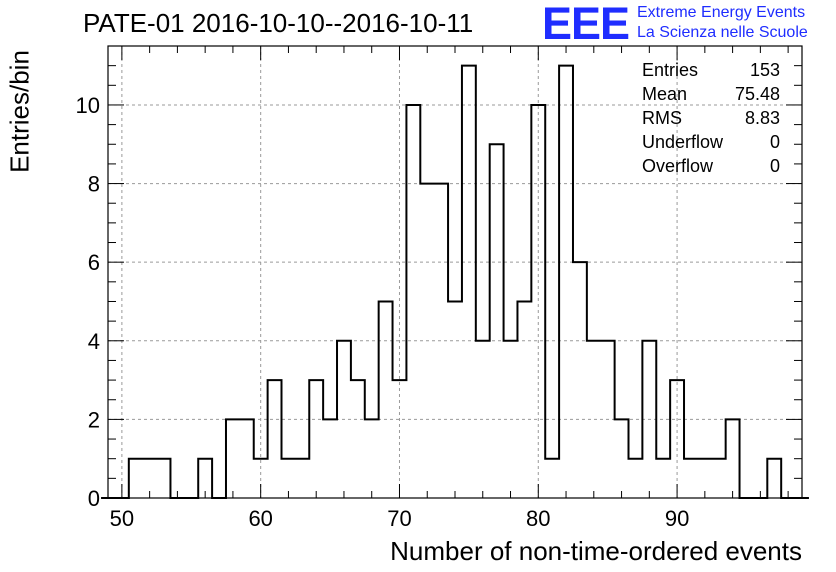 The image size is (836, 572). Describe the element at coordinates (586, 24) in the screenshot. I see `eee-logo-mark: EEE` at that location.